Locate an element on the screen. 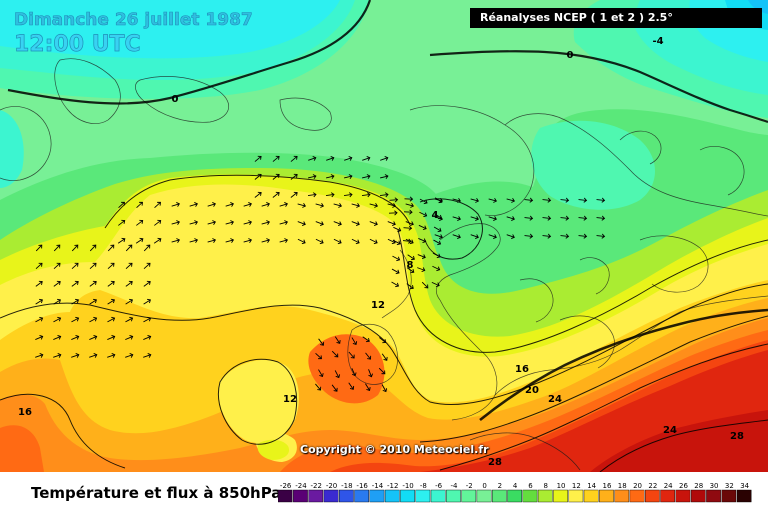 The height and width of the screenshot is (512, 768). copyright-notice: Copyright © 2010 Meteociel.fr is located at coordinates (394, 449).